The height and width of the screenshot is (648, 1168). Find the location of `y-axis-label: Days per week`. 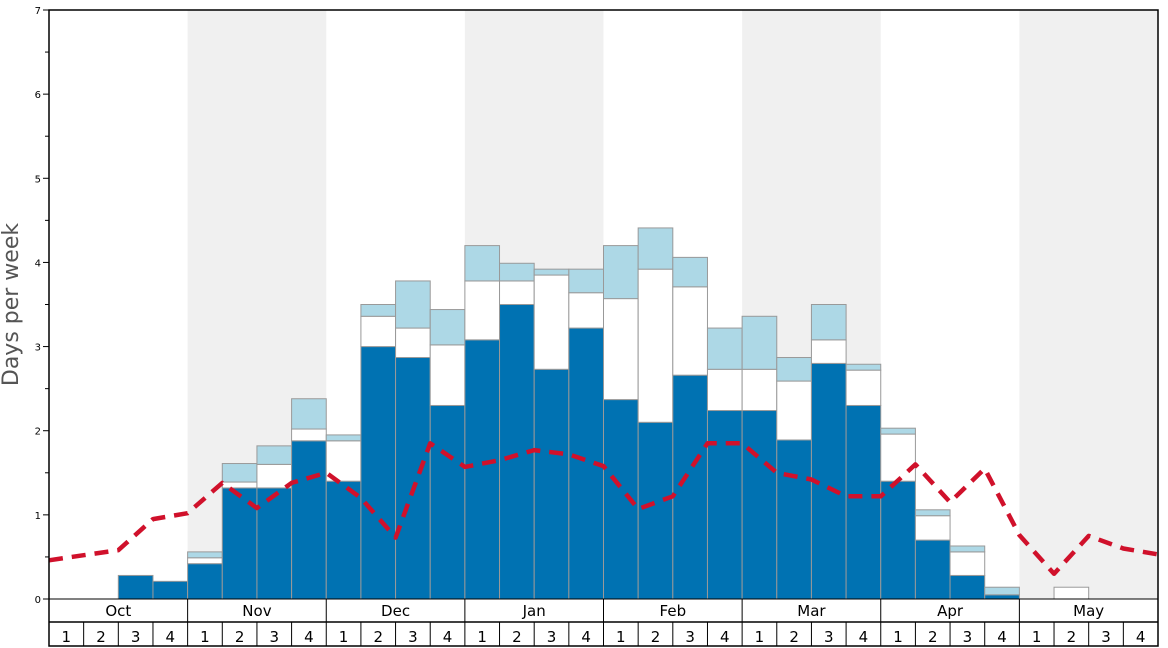

y-axis-label: Days per week is located at coordinates (12, 304).